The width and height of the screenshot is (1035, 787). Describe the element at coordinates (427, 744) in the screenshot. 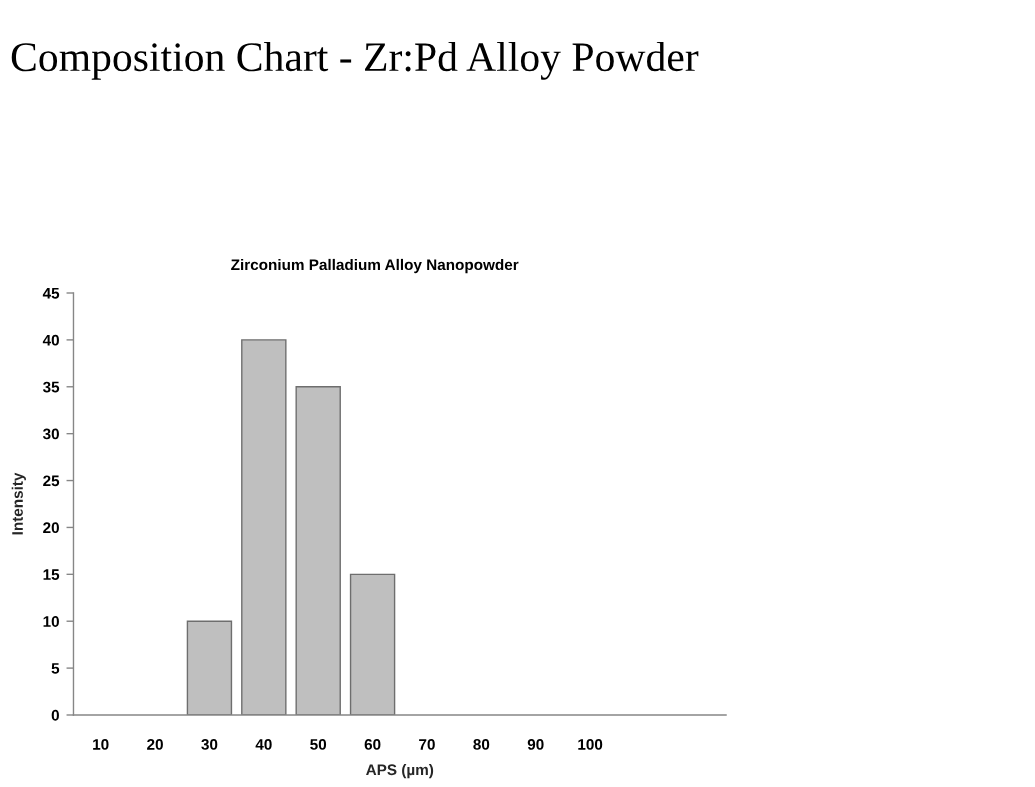

I see `x-tick-label: 70` at that location.